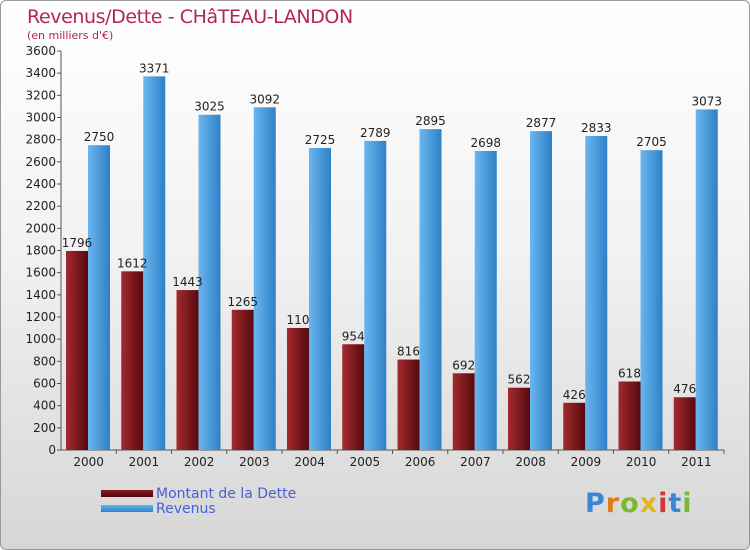 This screenshot has width=750, height=550. What do you see at coordinates (40, 51) in the screenshot?
I see `y-tick-label: 3600` at bounding box center [40, 51].